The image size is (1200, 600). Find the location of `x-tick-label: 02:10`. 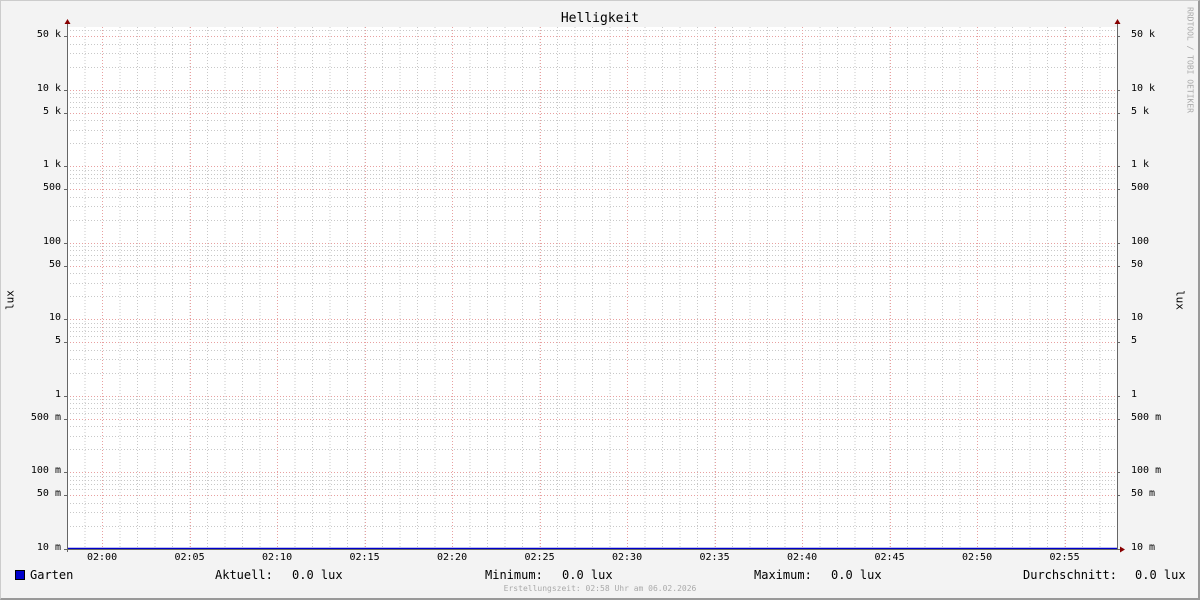

x-tick-label: 02:10 is located at coordinates (277, 557).